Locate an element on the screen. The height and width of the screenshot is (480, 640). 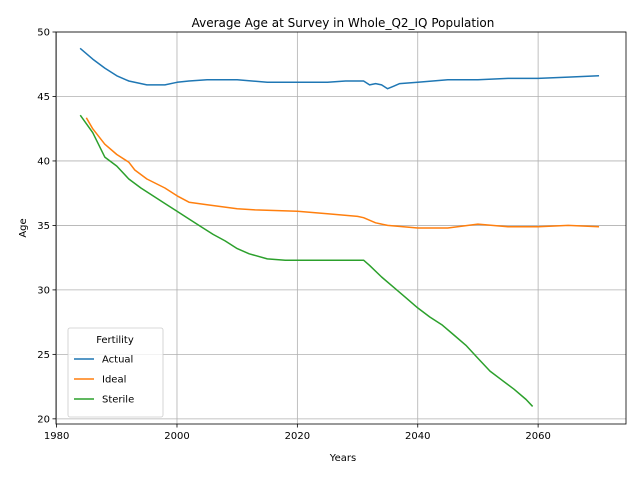
x-tick-label: 1980 is located at coordinates (56, 436).